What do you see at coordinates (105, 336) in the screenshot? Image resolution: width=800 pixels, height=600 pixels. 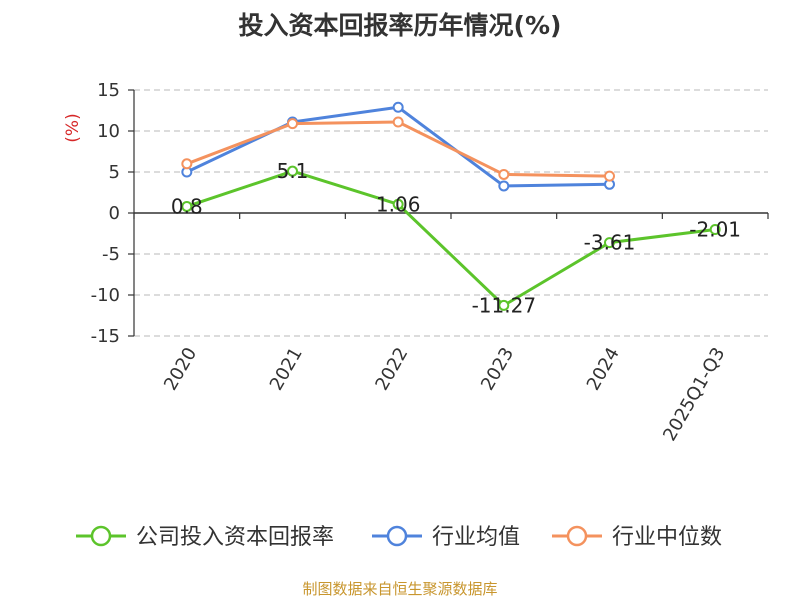 I see `y-tick-label: -15` at bounding box center [105, 336].